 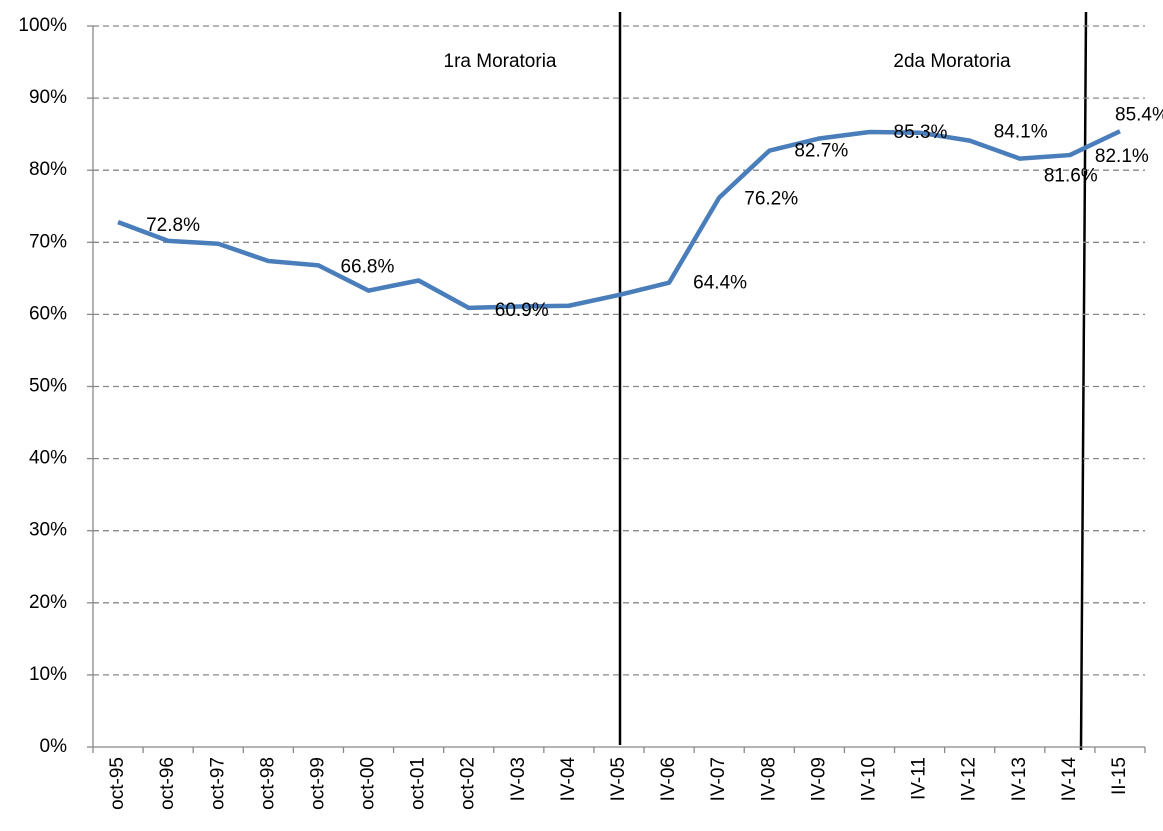 What do you see at coordinates (48, 313) in the screenshot?
I see `y-tick-label: 60%` at bounding box center [48, 313].